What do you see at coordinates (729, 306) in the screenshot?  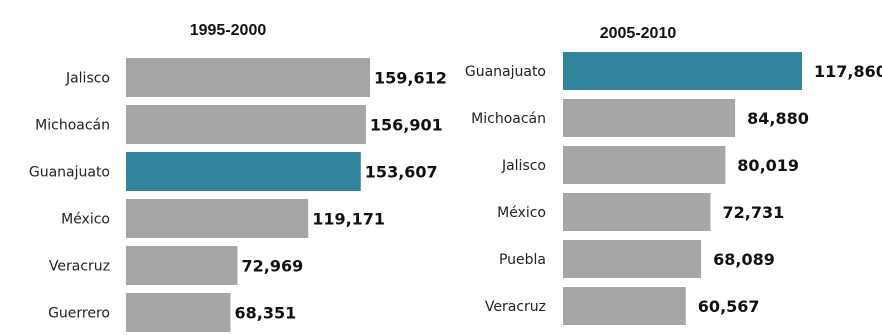 I see `value-label-veracruz: 60,567` at bounding box center [729, 306].